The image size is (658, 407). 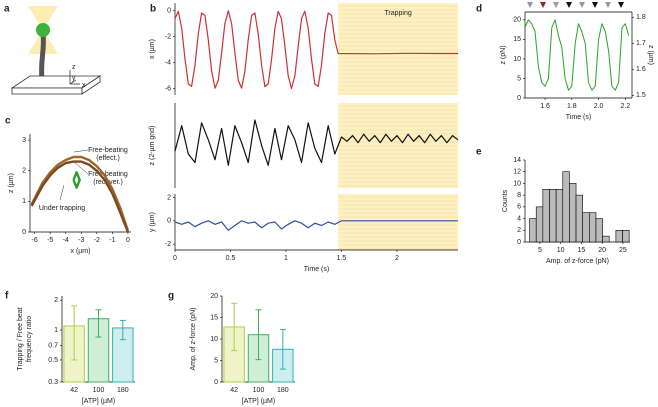 What do you see at coordinates (231, 258) in the screenshot?
I see `x-tick-label: 0.5` at bounding box center [231, 258].